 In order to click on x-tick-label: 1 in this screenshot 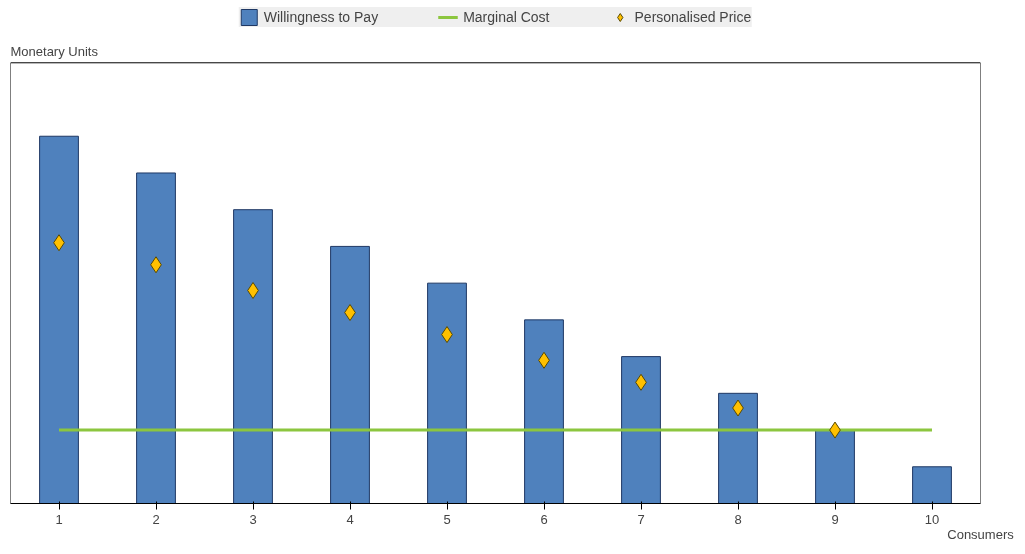, I will do `click(59, 519)`.